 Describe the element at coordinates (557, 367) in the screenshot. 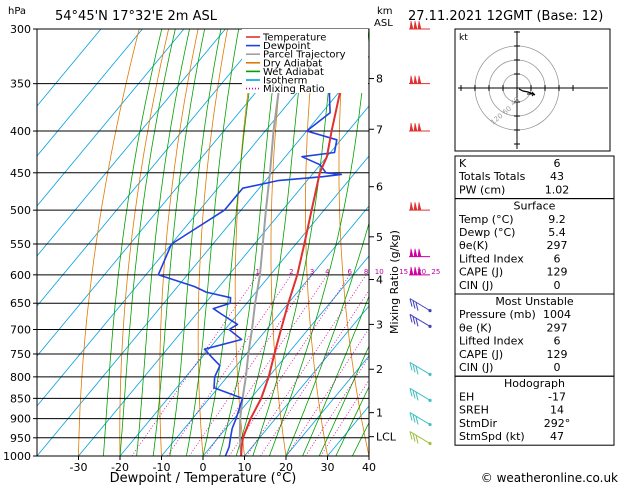

I see `index-value: 0` at that location.